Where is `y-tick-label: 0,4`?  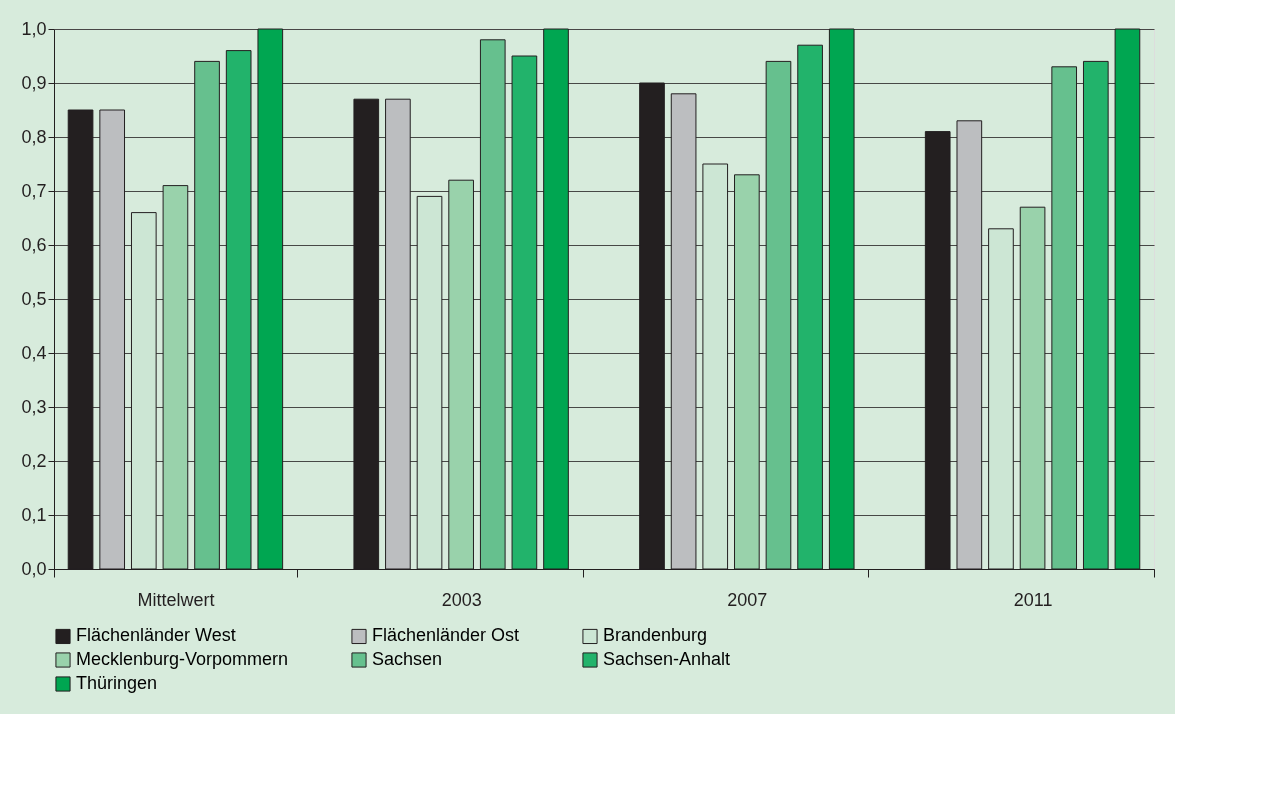
y-tick-label: 0,4 is located at coordinates (34, 352).